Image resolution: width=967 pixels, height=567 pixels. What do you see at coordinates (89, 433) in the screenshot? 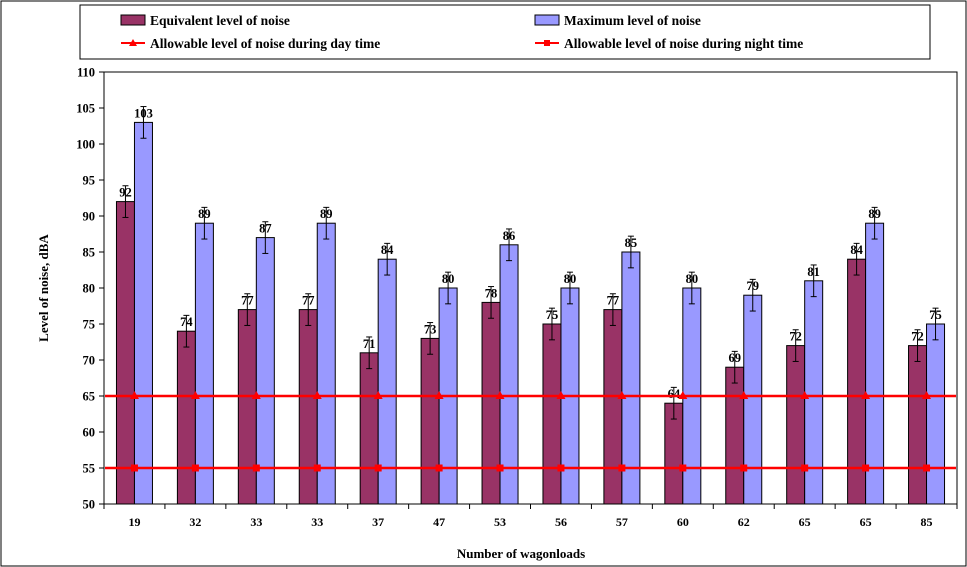
I see `y-tick-label: 60` at bounding box center [89, 433].